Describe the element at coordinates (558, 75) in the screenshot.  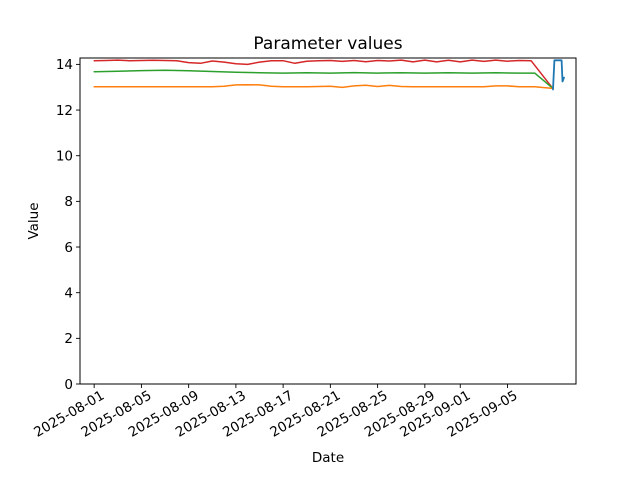
I see `series-line-blue` at that location.